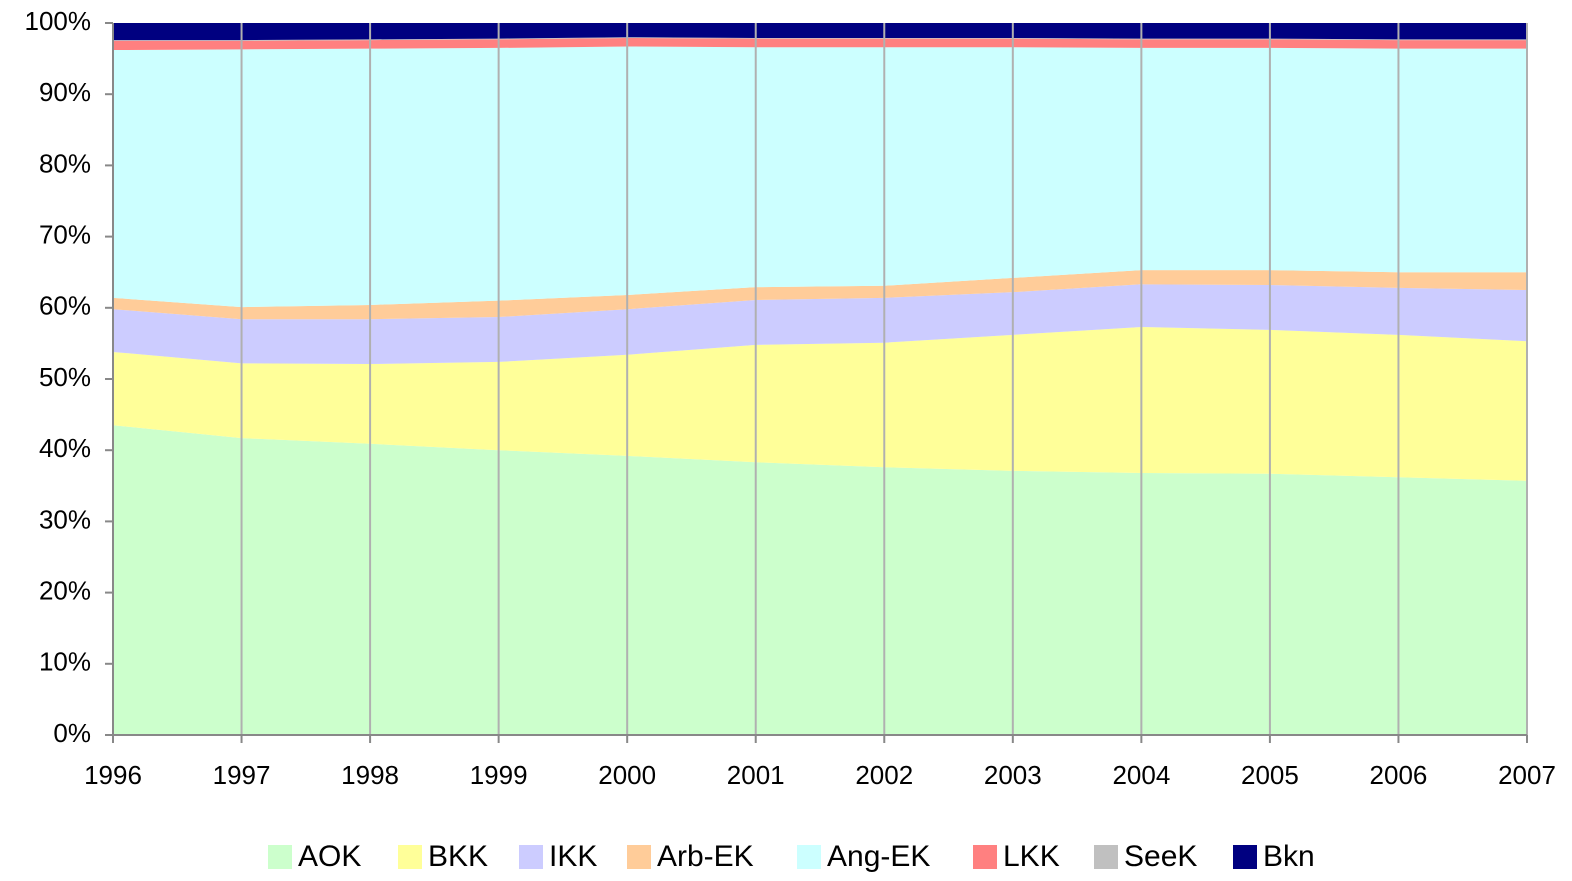 Image resolution: width=1572 pixels, height=881 pixels. What do you see at coordinates (65, 590) in the screenshot?
I see `y-tick-label: 20%` at bounding box center [65, 590].